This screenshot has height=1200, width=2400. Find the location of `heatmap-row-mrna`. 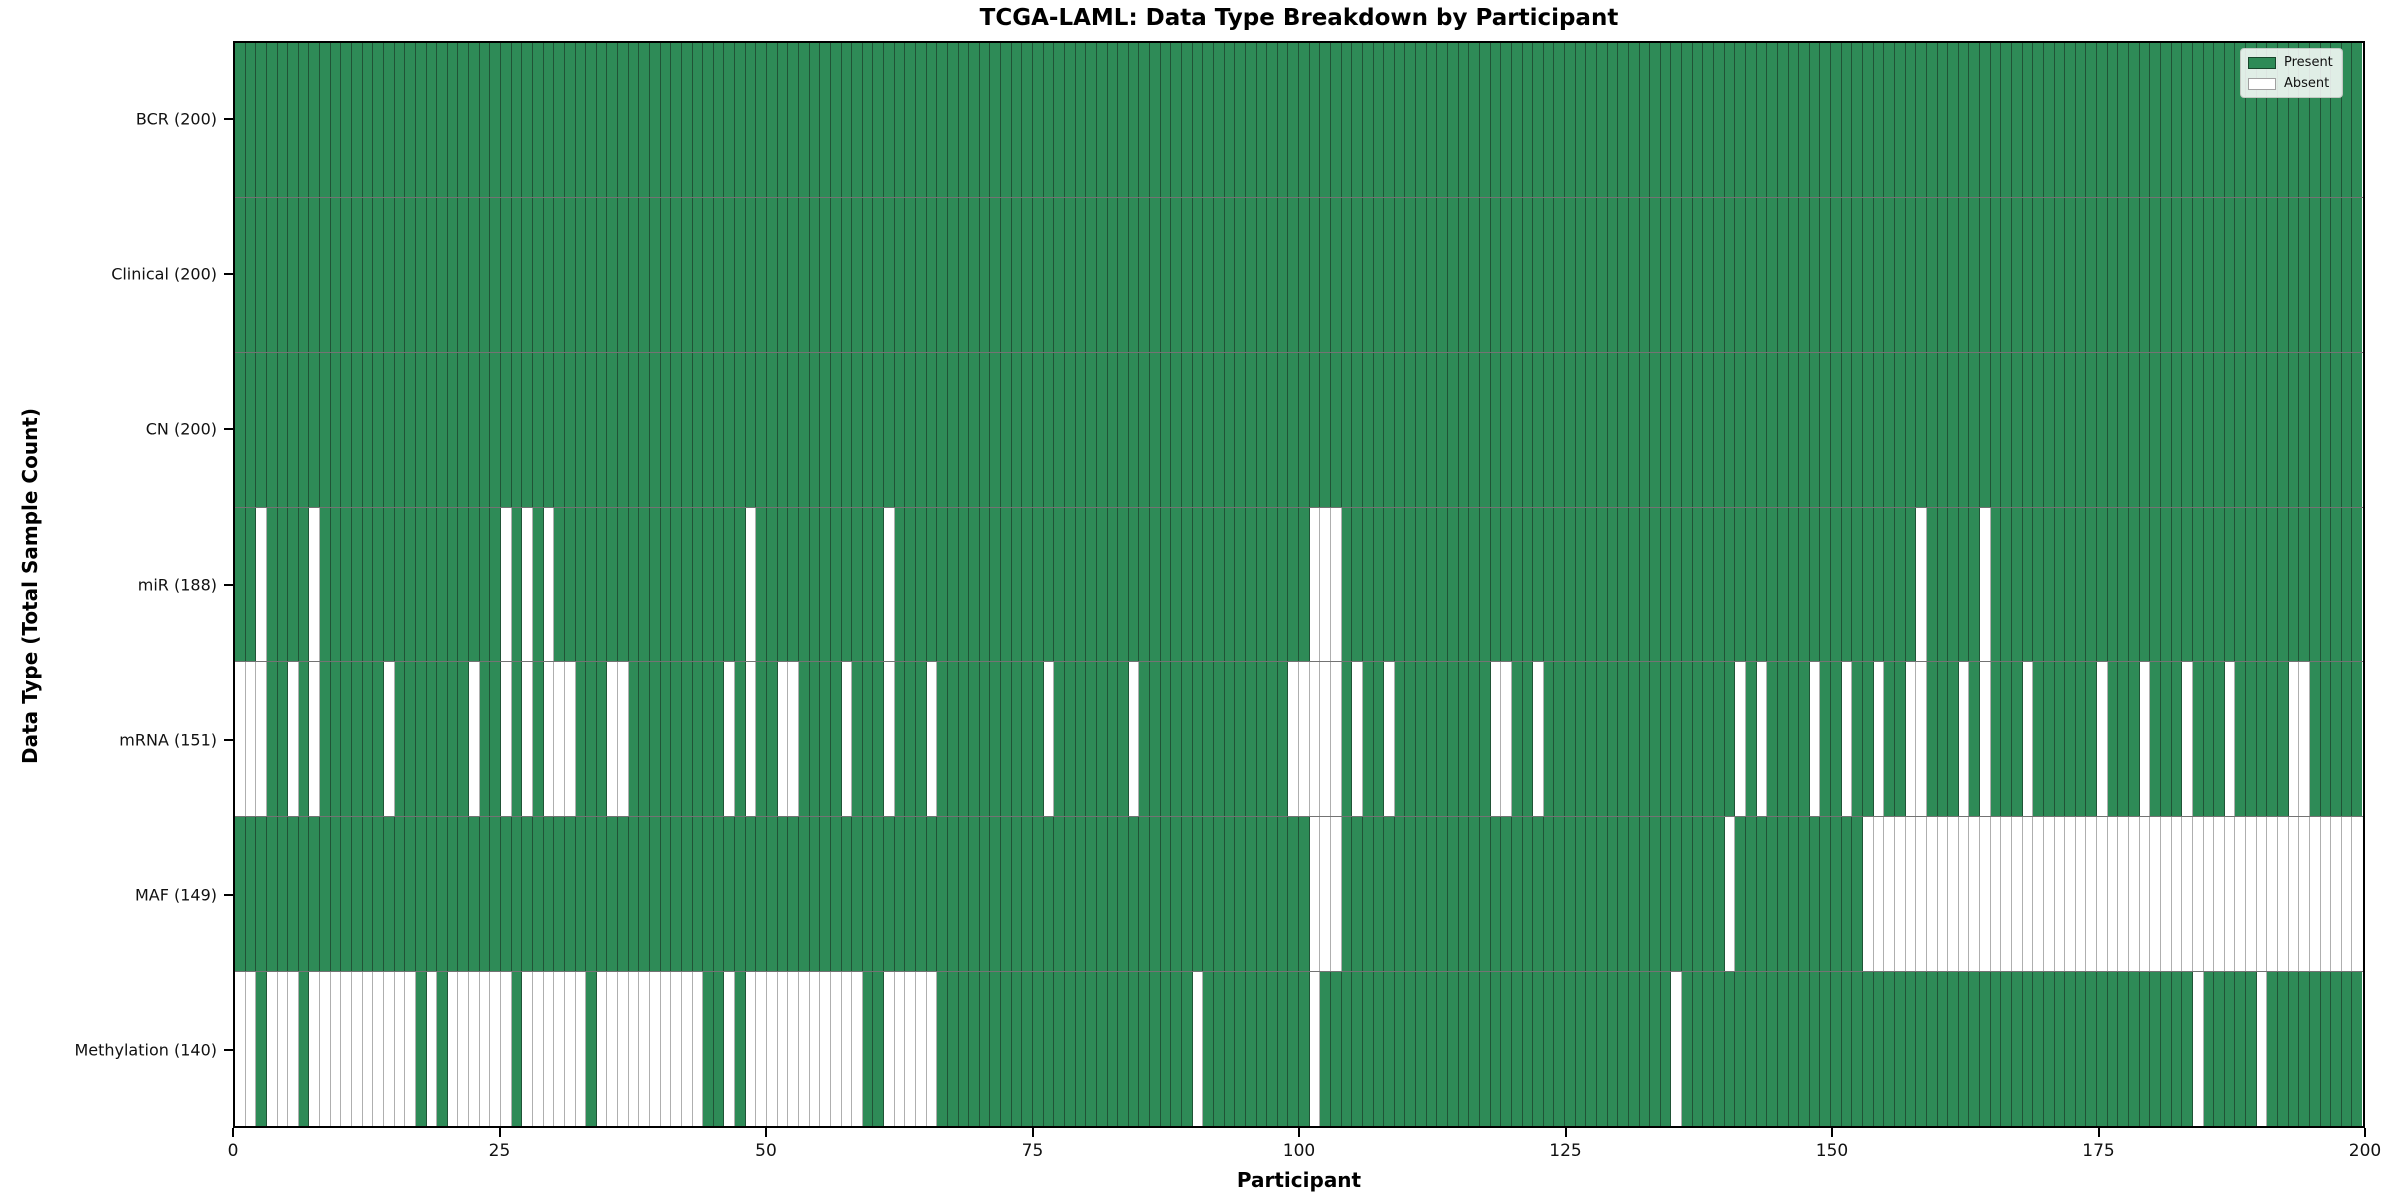

heatmap-row-mrna is located at coordinates (1299, 740).